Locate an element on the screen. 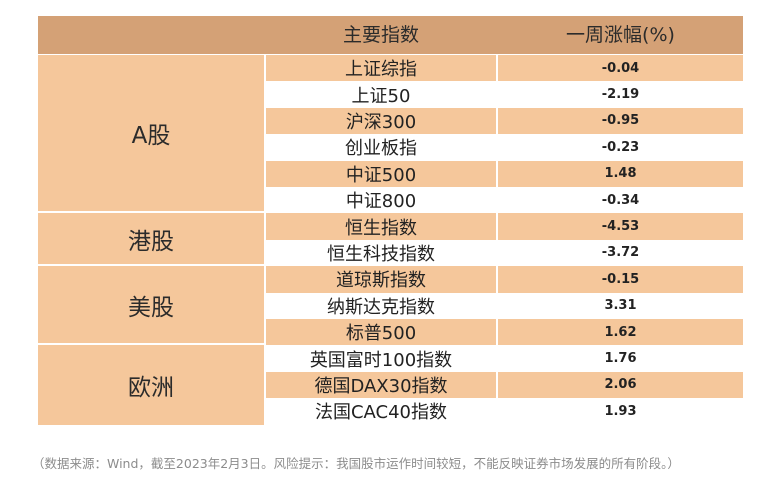  table-row: 恒生科技指数 -3.72 is located at coordinates (504, 253).